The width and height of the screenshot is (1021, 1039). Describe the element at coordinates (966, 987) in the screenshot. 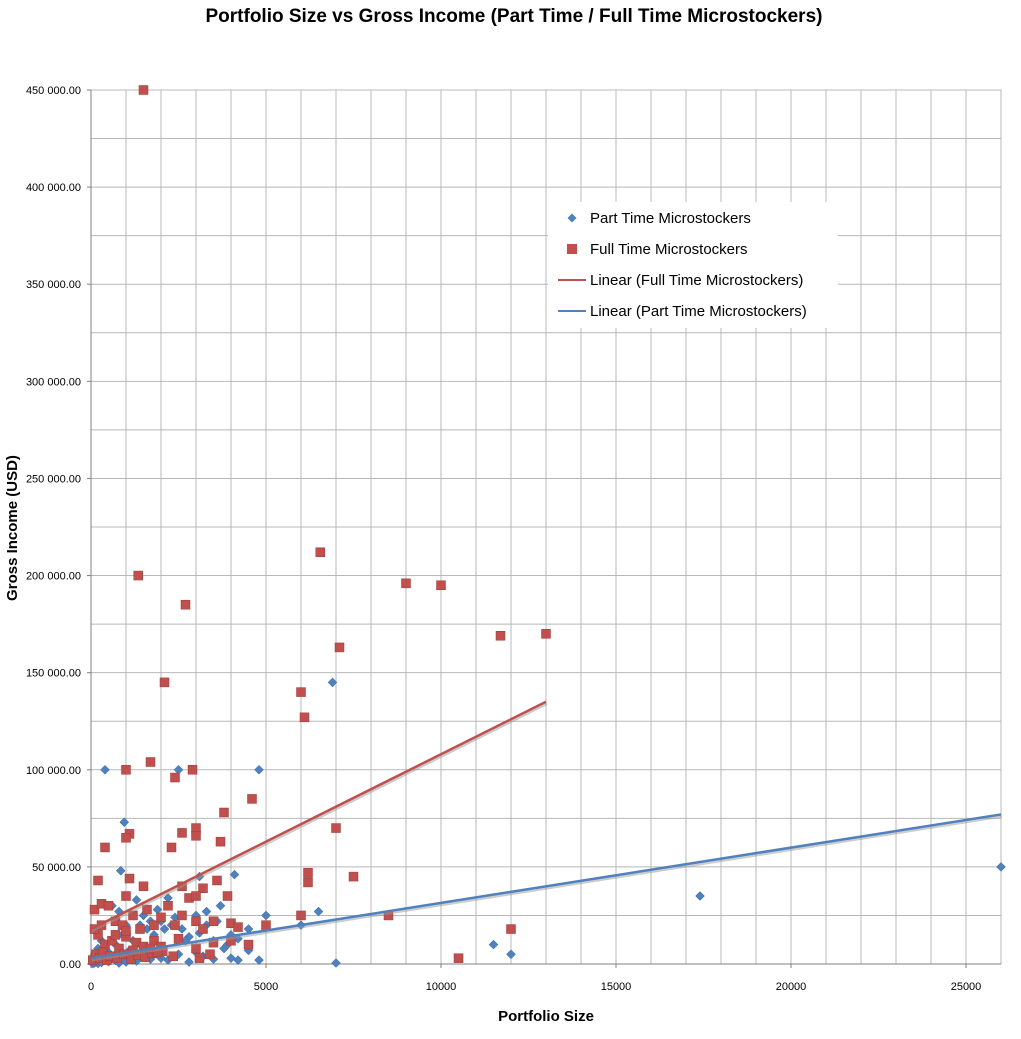

I see `x-tick-label: 25000` at that location.